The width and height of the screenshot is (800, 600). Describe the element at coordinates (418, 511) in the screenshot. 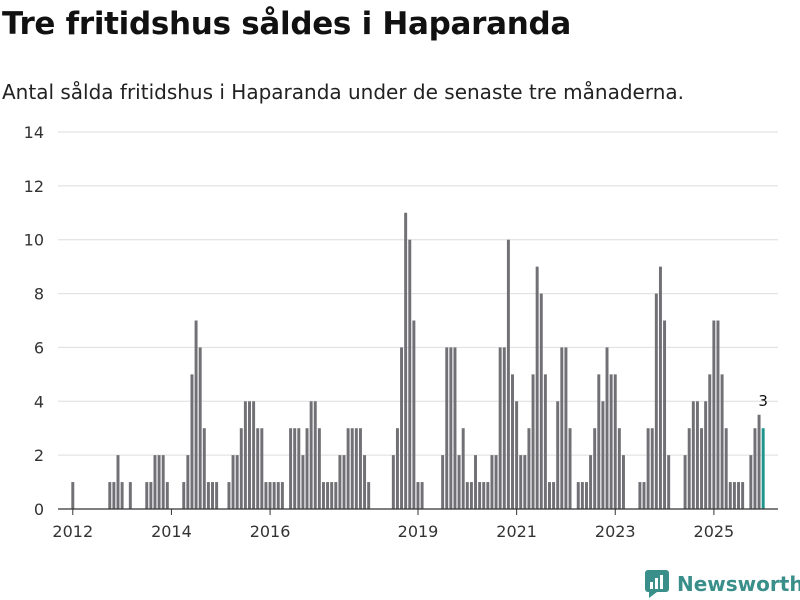

I see `x-axis` at that location.